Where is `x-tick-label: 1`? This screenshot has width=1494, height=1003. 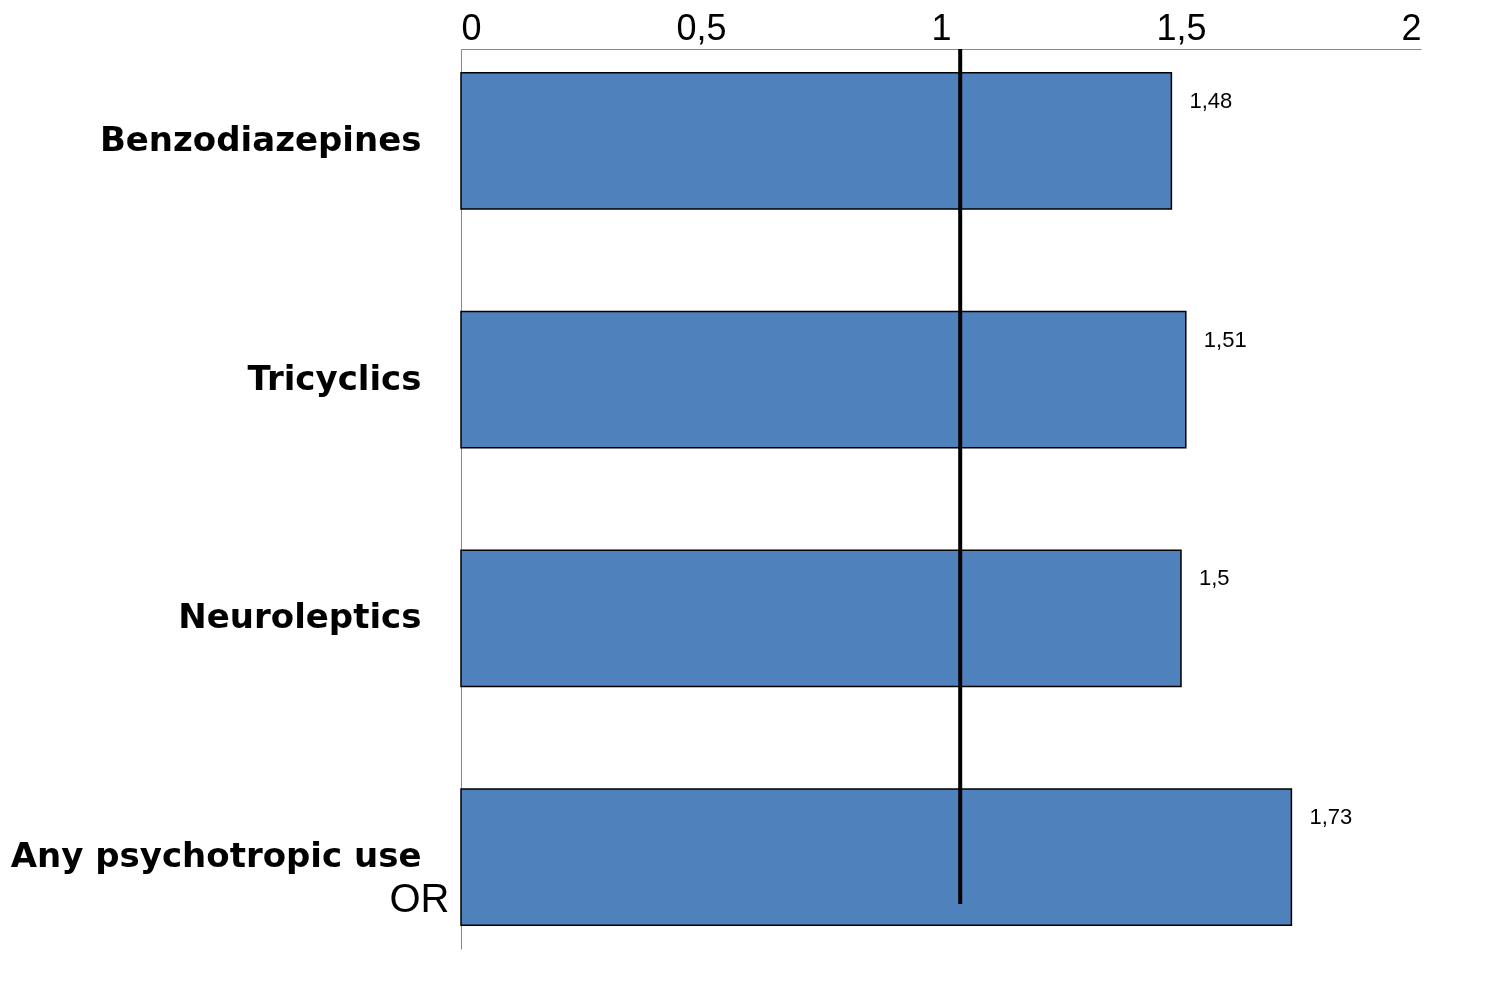 x-tick-label: 1 is located at coordinates (941, 27).